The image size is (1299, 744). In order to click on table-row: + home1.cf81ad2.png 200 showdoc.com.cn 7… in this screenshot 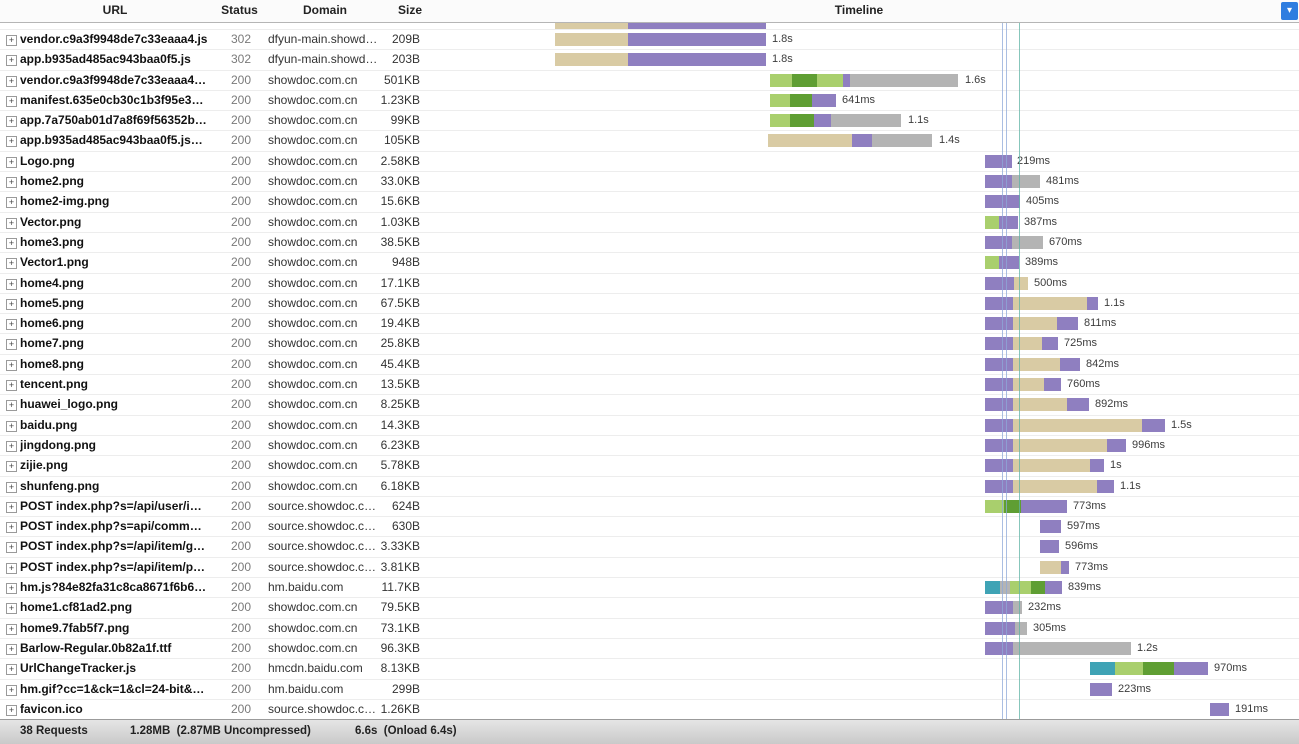, I will do `click(649, 608)`.